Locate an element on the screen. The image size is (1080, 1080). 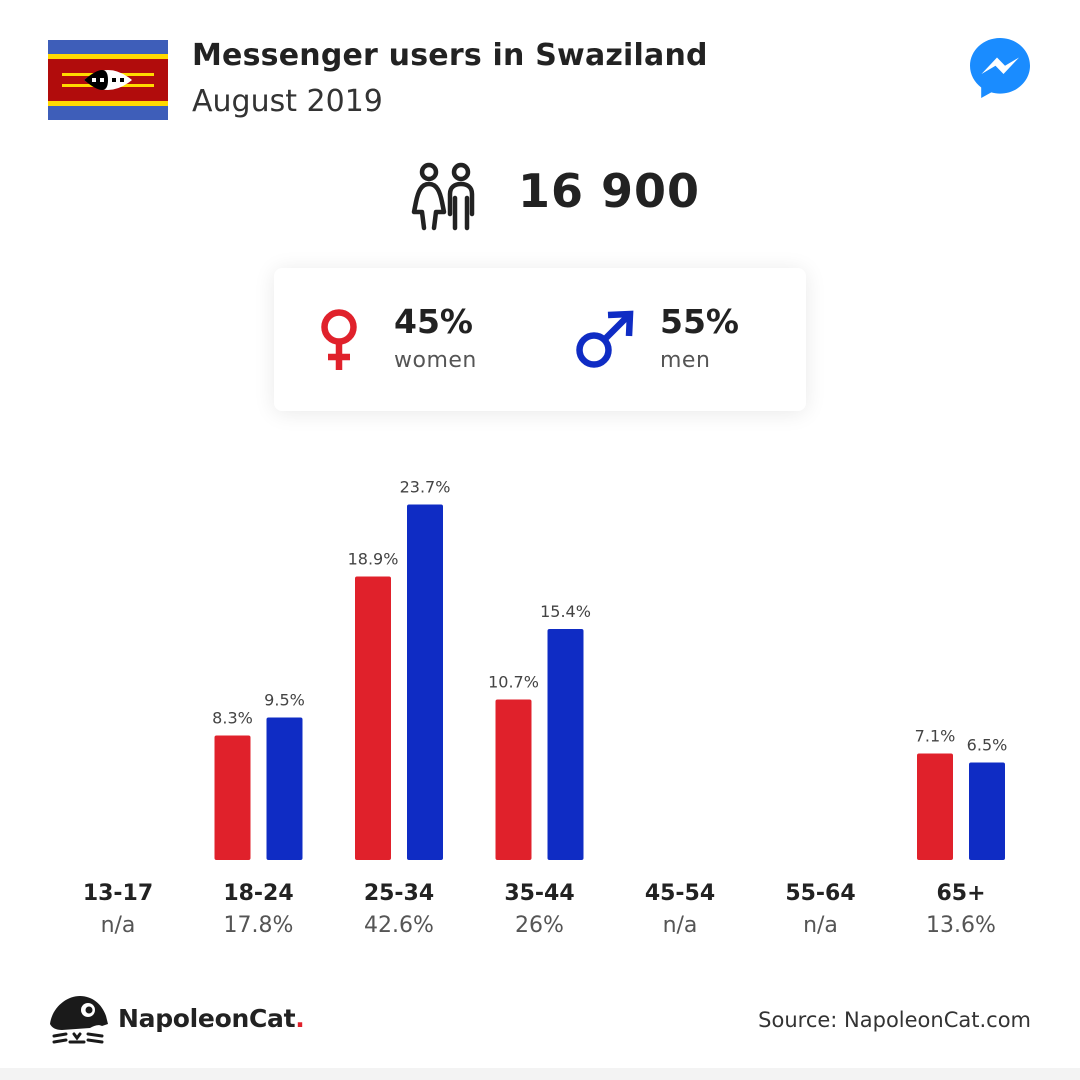
category-total-45-54: n/a is located at coordinates (680, 925).